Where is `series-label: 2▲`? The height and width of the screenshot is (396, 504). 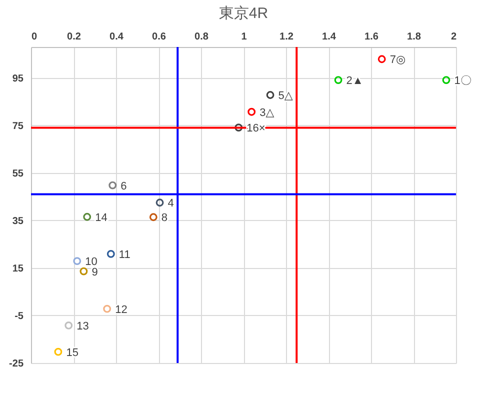 series-label: 2▲ is located at coordinates (355, 81).